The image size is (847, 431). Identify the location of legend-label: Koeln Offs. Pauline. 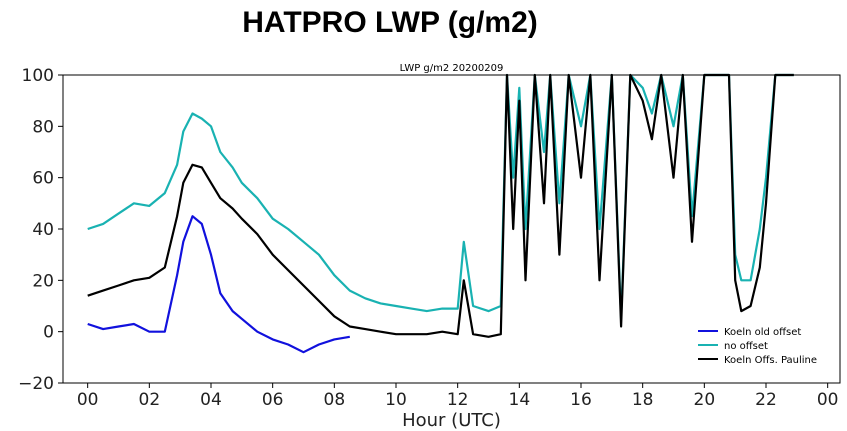
(770, 360).